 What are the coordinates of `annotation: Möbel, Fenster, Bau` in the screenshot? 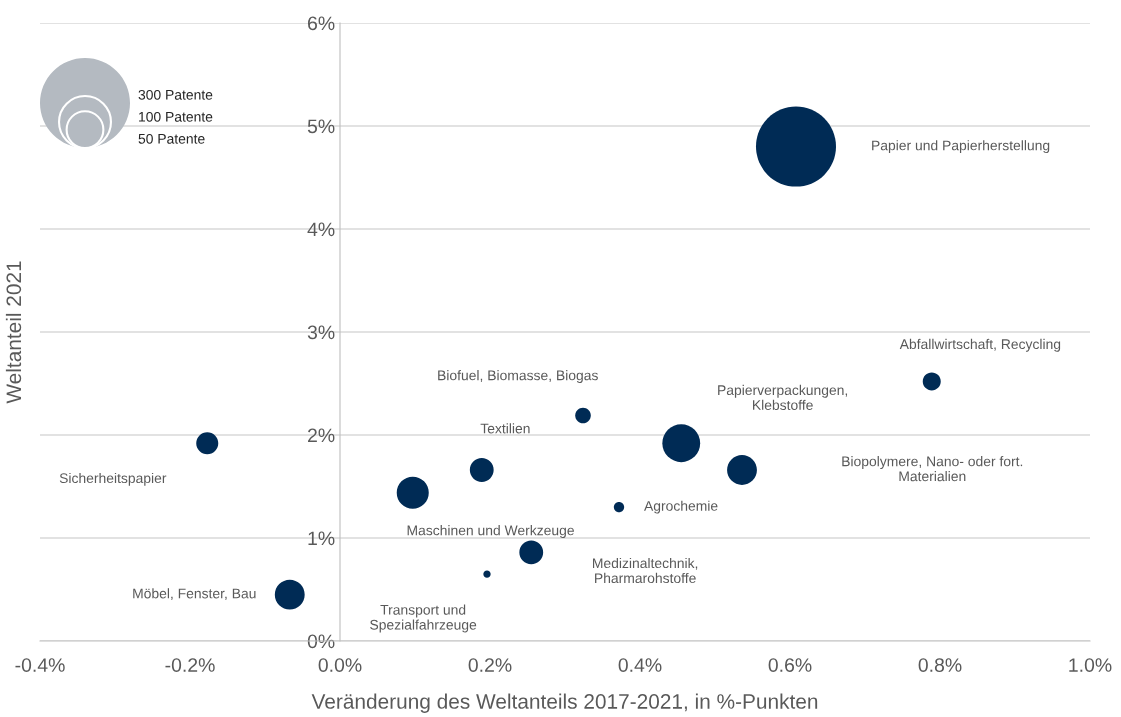 It's located at (194, 594).